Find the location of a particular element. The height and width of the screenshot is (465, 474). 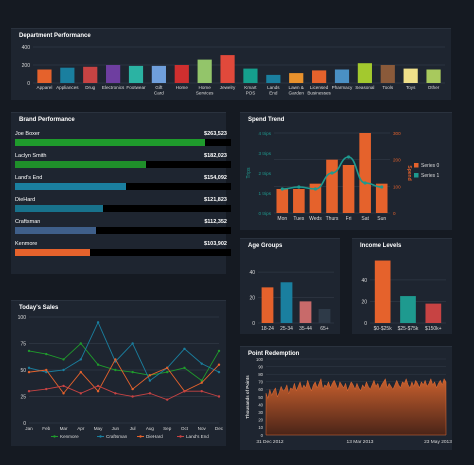

brand-name: Land's End is located at coordinates (29, 178).